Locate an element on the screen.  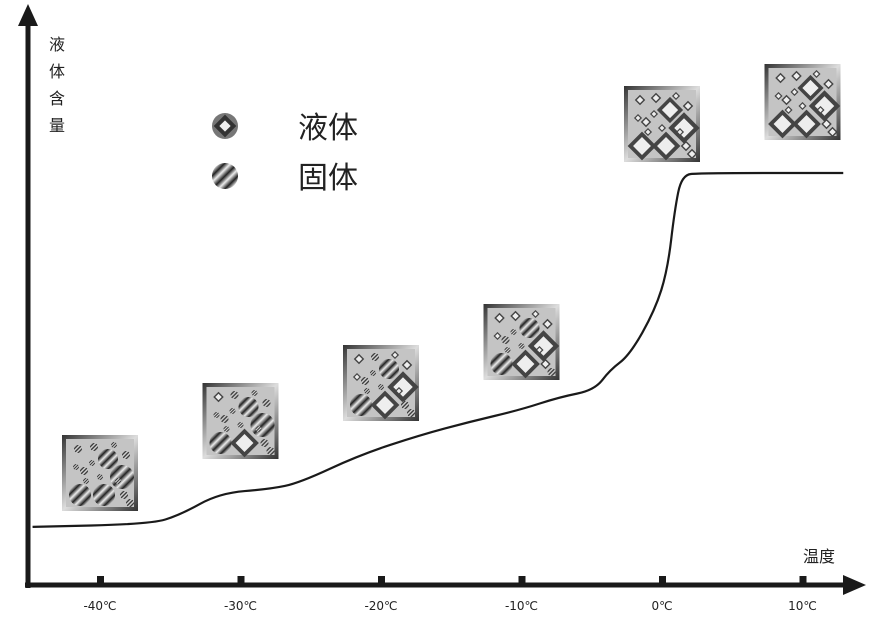
legend: 液体 固体 is located at coordinates (285, 153).